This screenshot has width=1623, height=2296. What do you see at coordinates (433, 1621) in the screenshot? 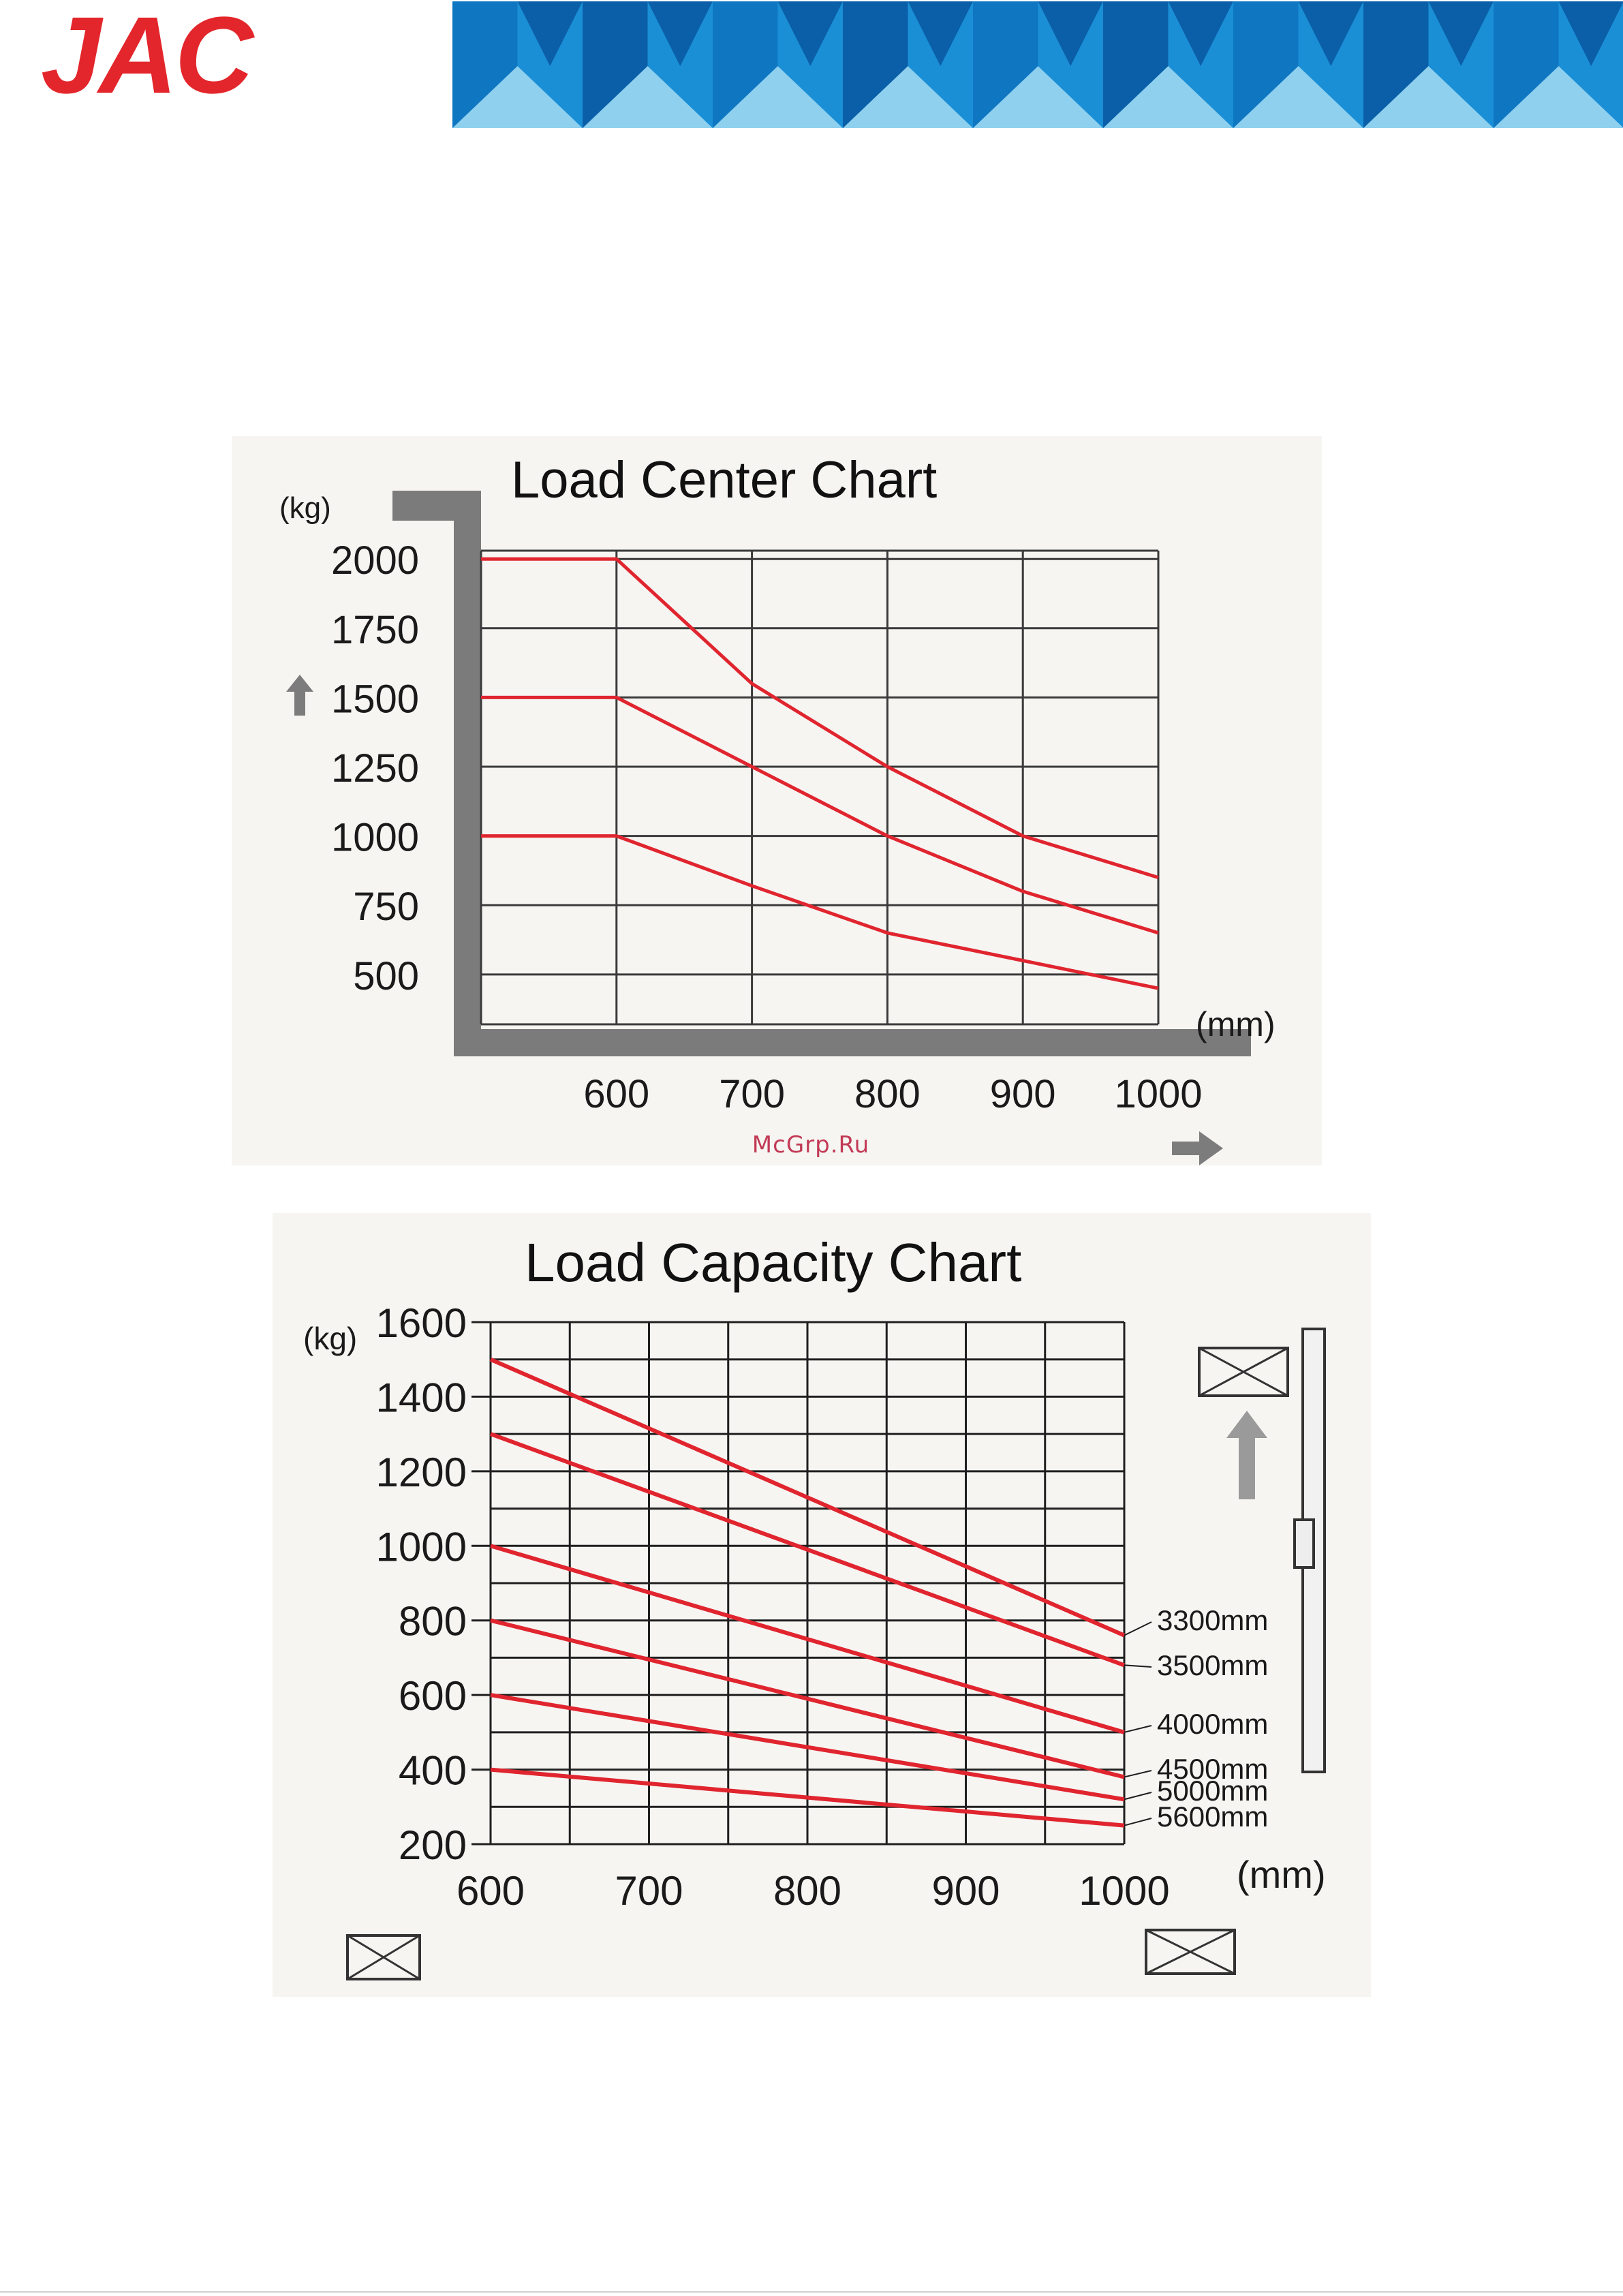
I see `y-tick-label: 800` at bounding box center [433, 1621].